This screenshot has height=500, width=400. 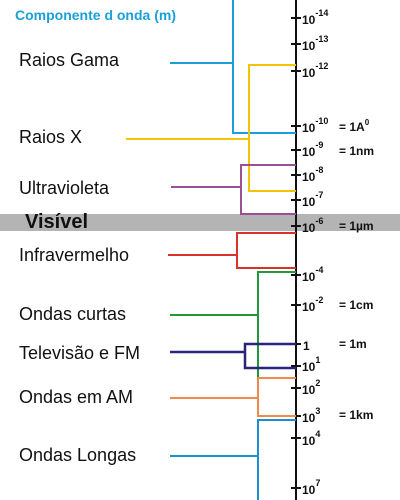 I want to click on tick-label: 10⁻⁹, so click(x=313, y=149).